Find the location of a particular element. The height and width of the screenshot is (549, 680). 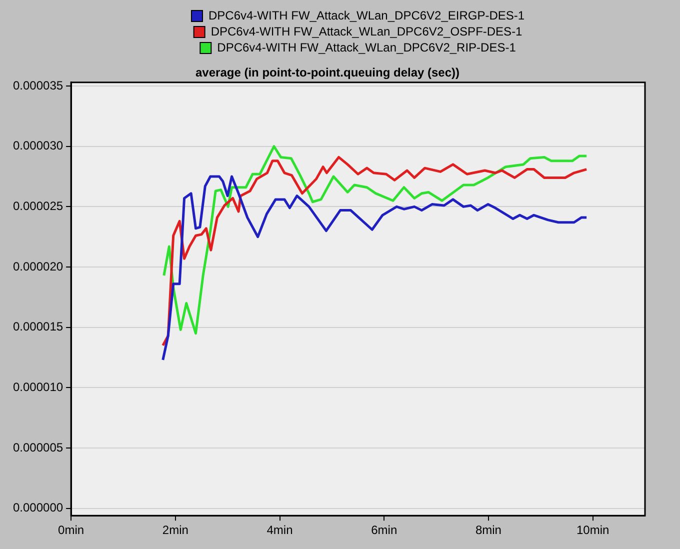

y-tick-label: 0.000030 is located at coordinates (38, 145).